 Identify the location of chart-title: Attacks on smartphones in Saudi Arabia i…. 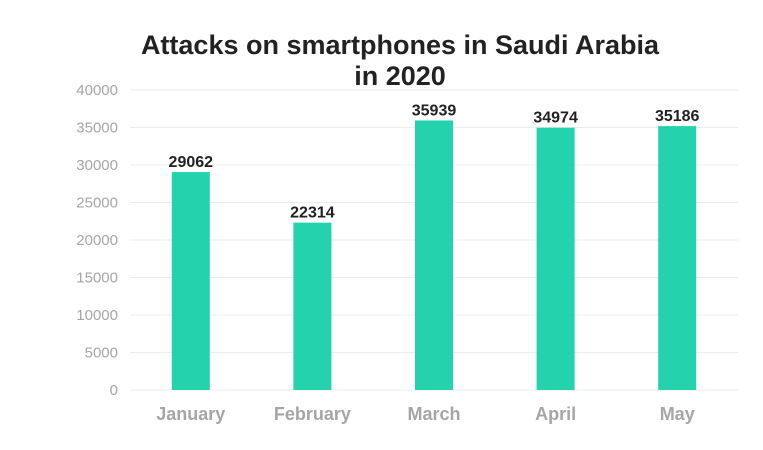
(381, 61).